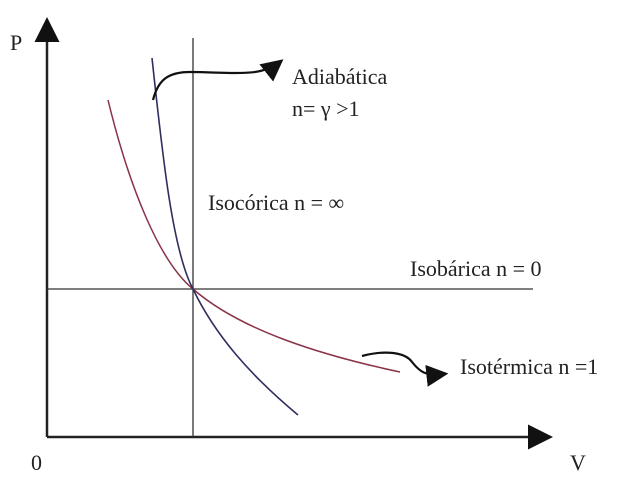 The height and width of the screenshot is (478, 640). Describe the element at coordinates (276, 202) in the screenshot. I see `isochoric-label: Isocórica n = ∞` at that location.